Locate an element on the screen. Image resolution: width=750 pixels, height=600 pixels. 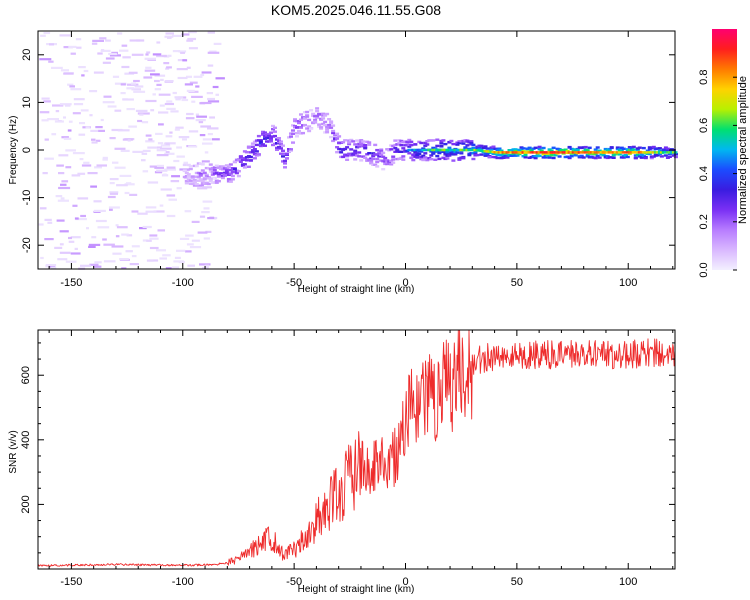
snr-x-tick-label: 50 is located at coordinates (517, 582).